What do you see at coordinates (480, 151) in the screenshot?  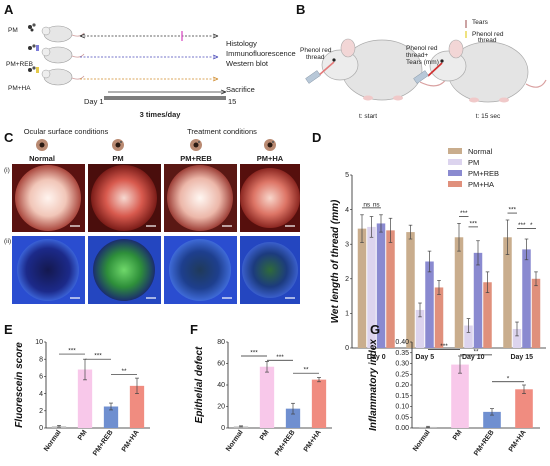 I see `legend-label-normal: Normal` at bounding box center [480, 151].